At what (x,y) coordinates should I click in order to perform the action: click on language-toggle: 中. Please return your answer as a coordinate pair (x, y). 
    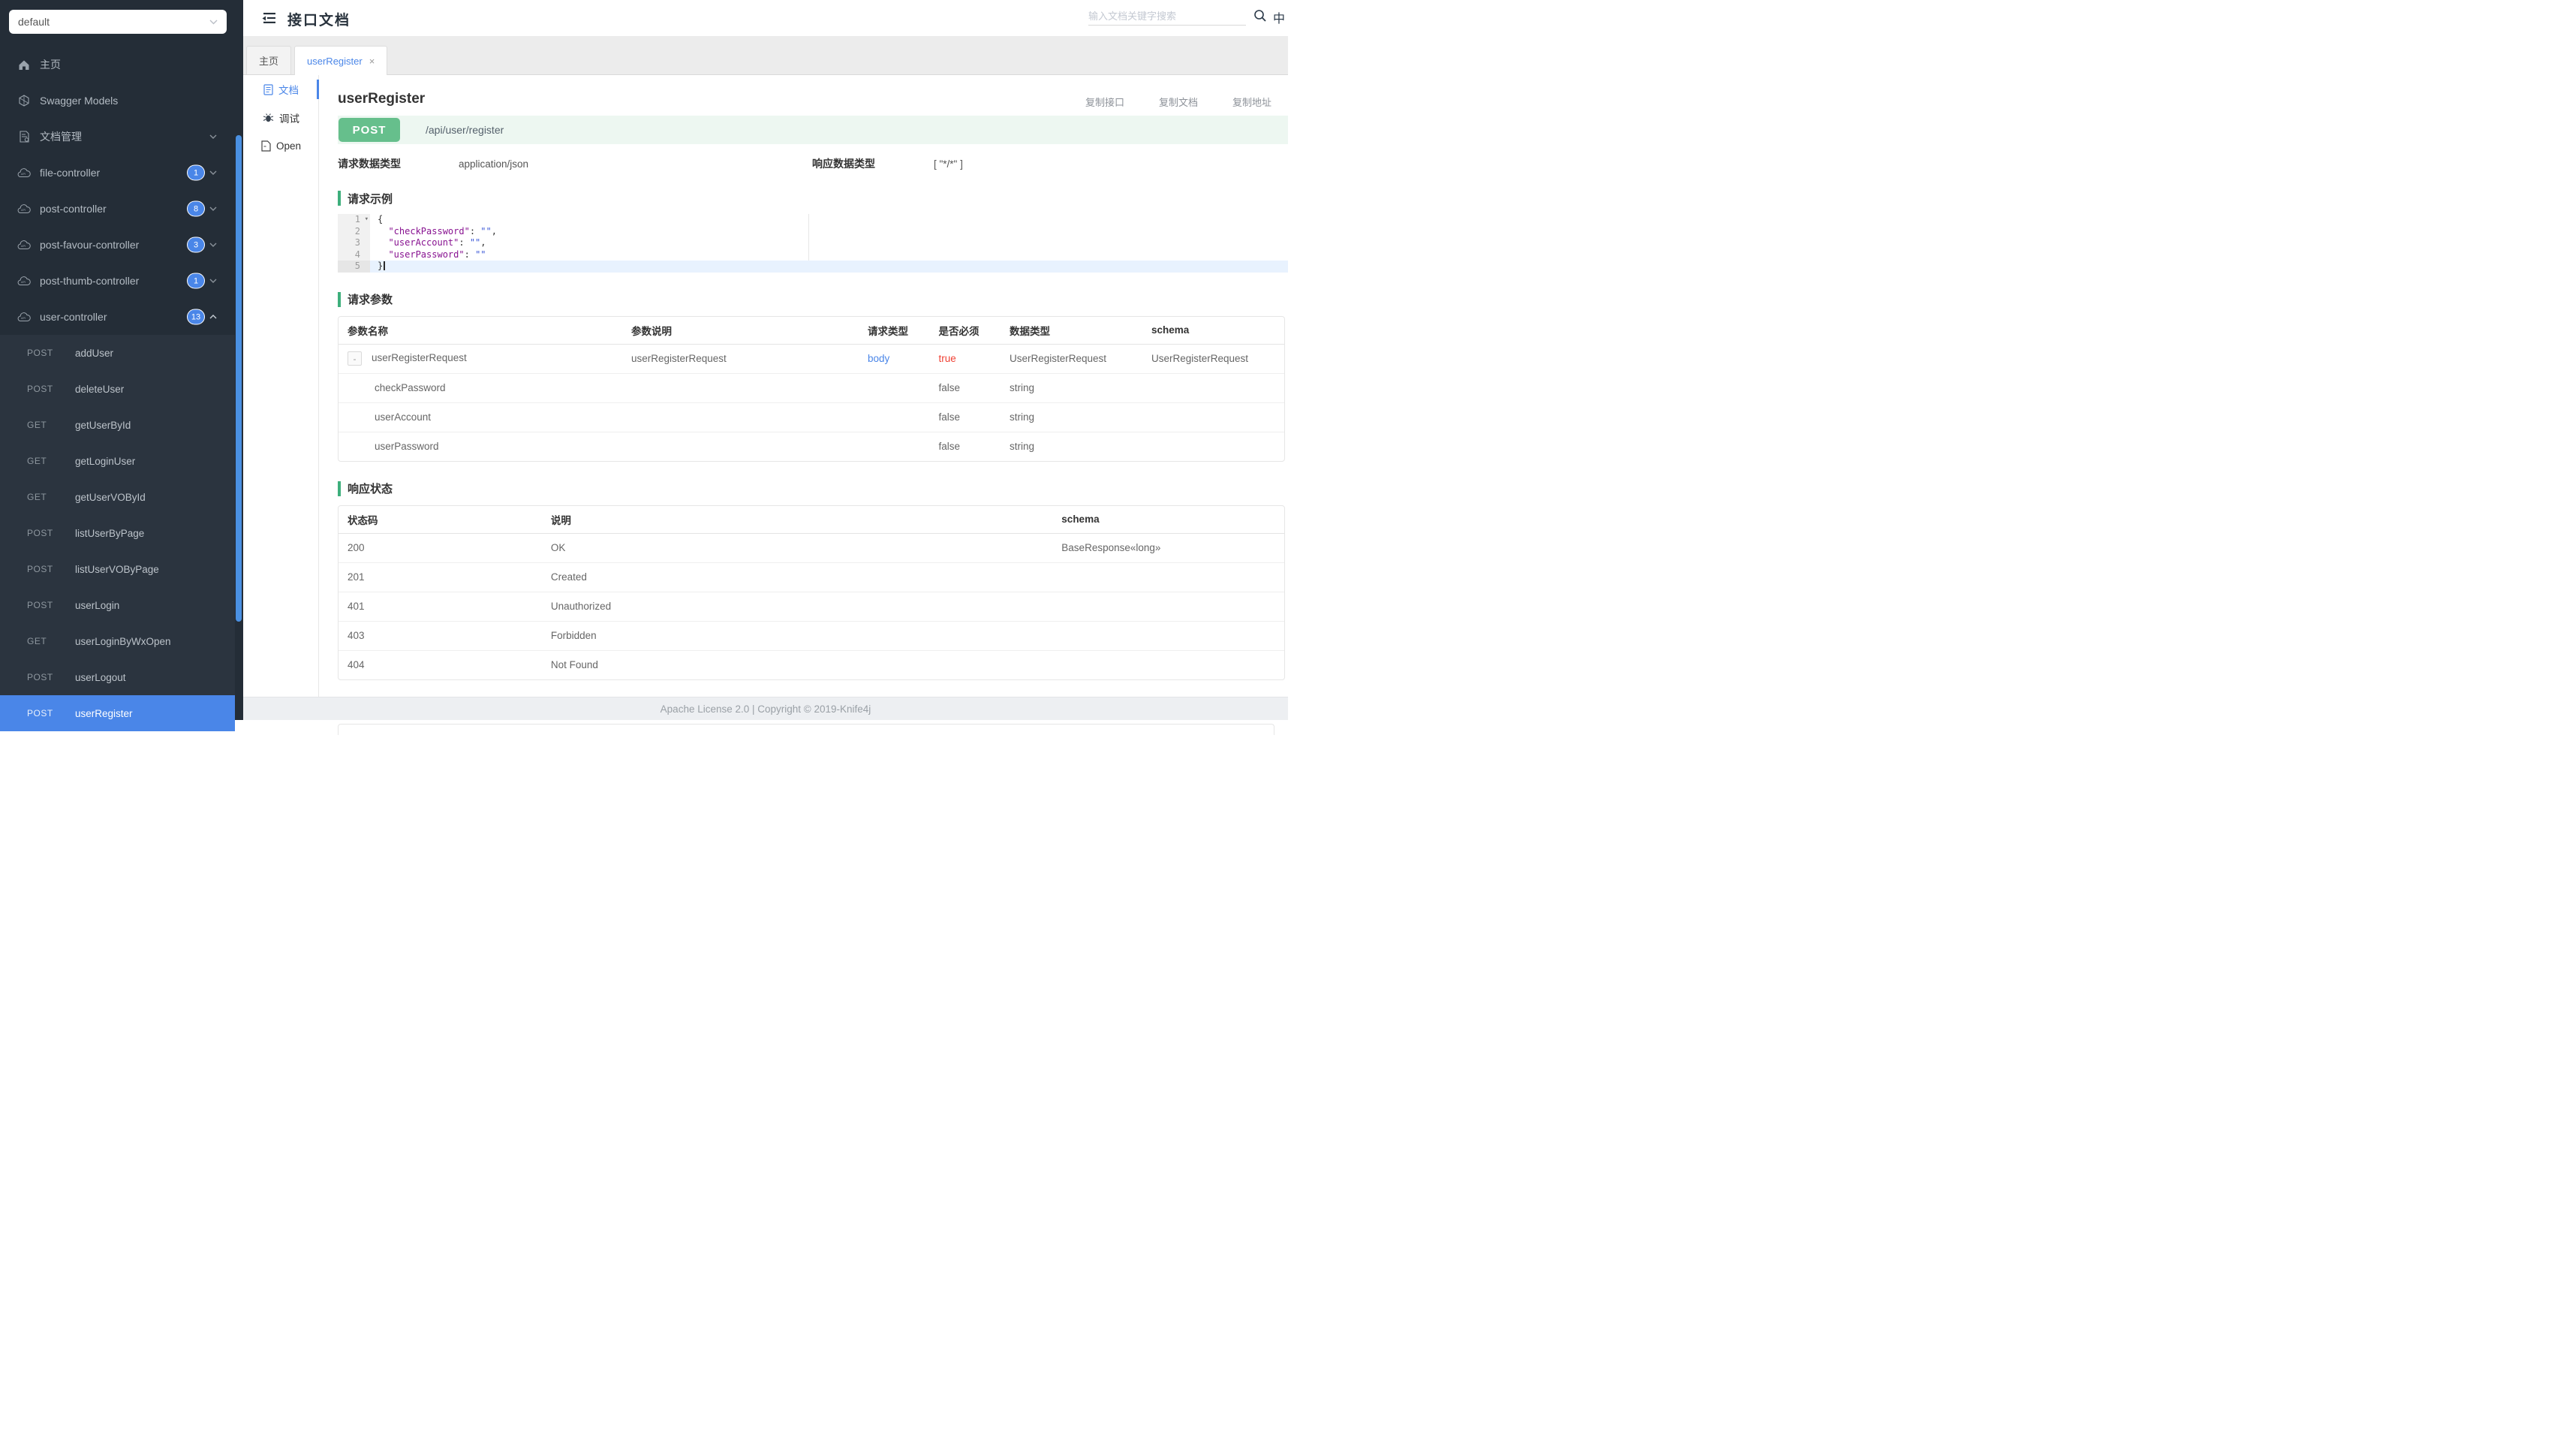
    Looking at the image, I should click on (1278, 19).